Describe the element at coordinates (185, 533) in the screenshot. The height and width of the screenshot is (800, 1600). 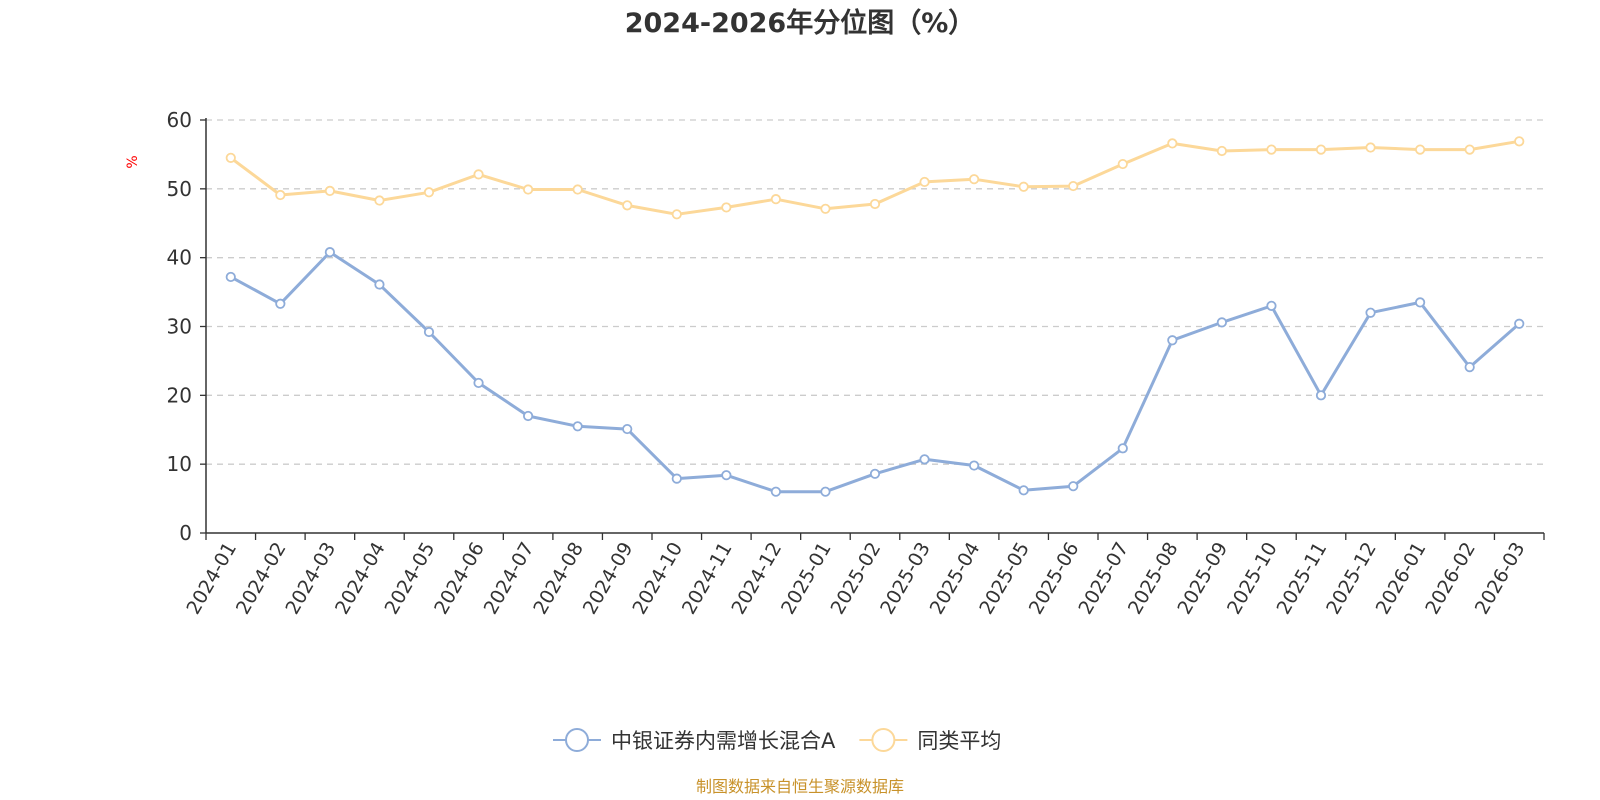
I see `y-tick-label: 0` at that location.